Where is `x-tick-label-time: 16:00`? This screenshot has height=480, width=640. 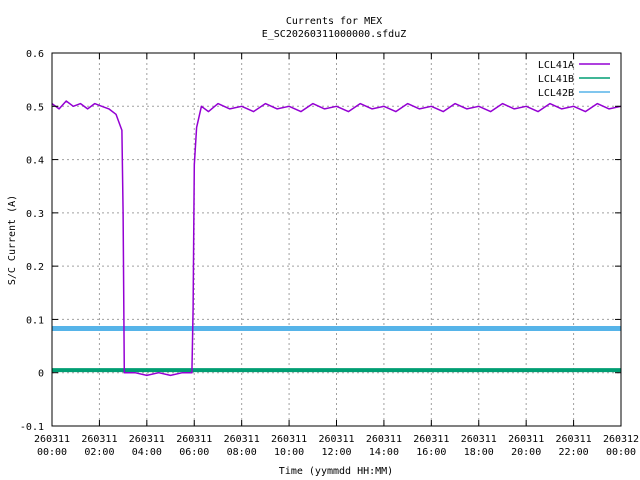
x-tick-label-time: 16:00 is located at coordinates (431, 452).